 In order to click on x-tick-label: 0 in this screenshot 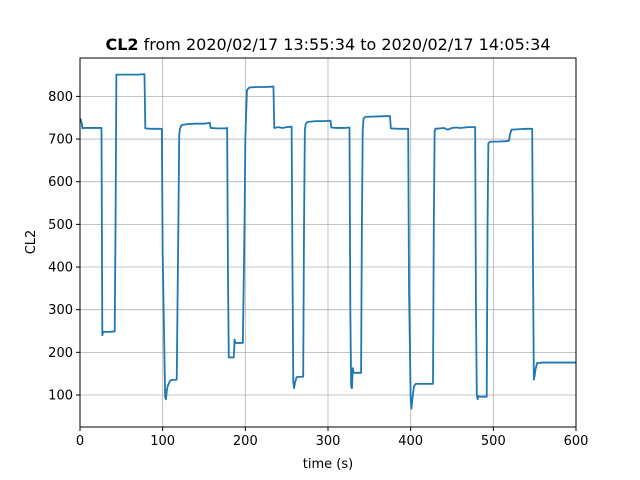, I will do `click(80, 441)`.